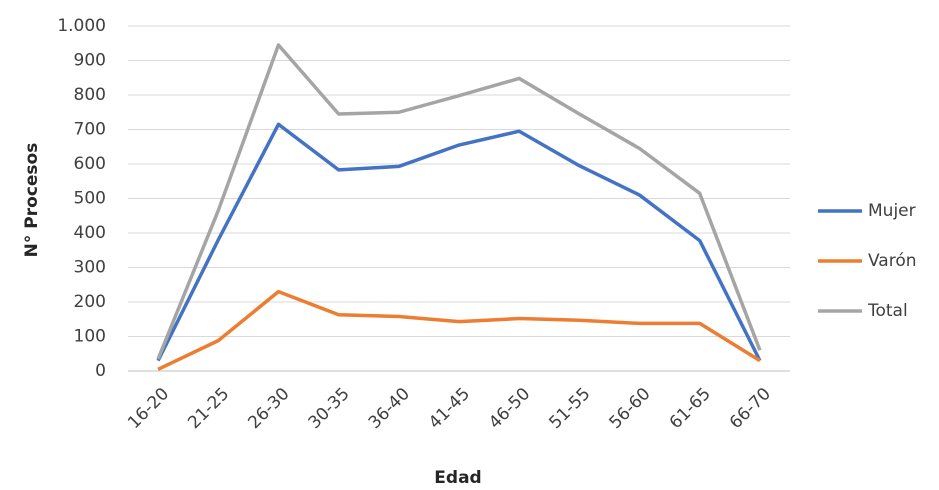 The image size is (939, 490). What do you see at coordinates (90, 164) in the screenshot?
I see `y-tick-label: 600` at bounding box center [90, 164].